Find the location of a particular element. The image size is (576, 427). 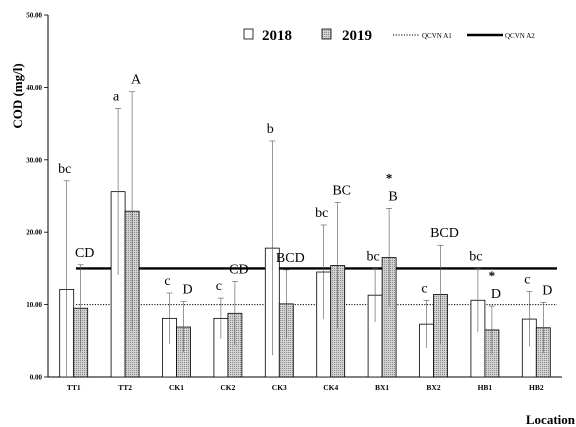

category-label-ck4: CK4 is located at coordinates (330, 387).